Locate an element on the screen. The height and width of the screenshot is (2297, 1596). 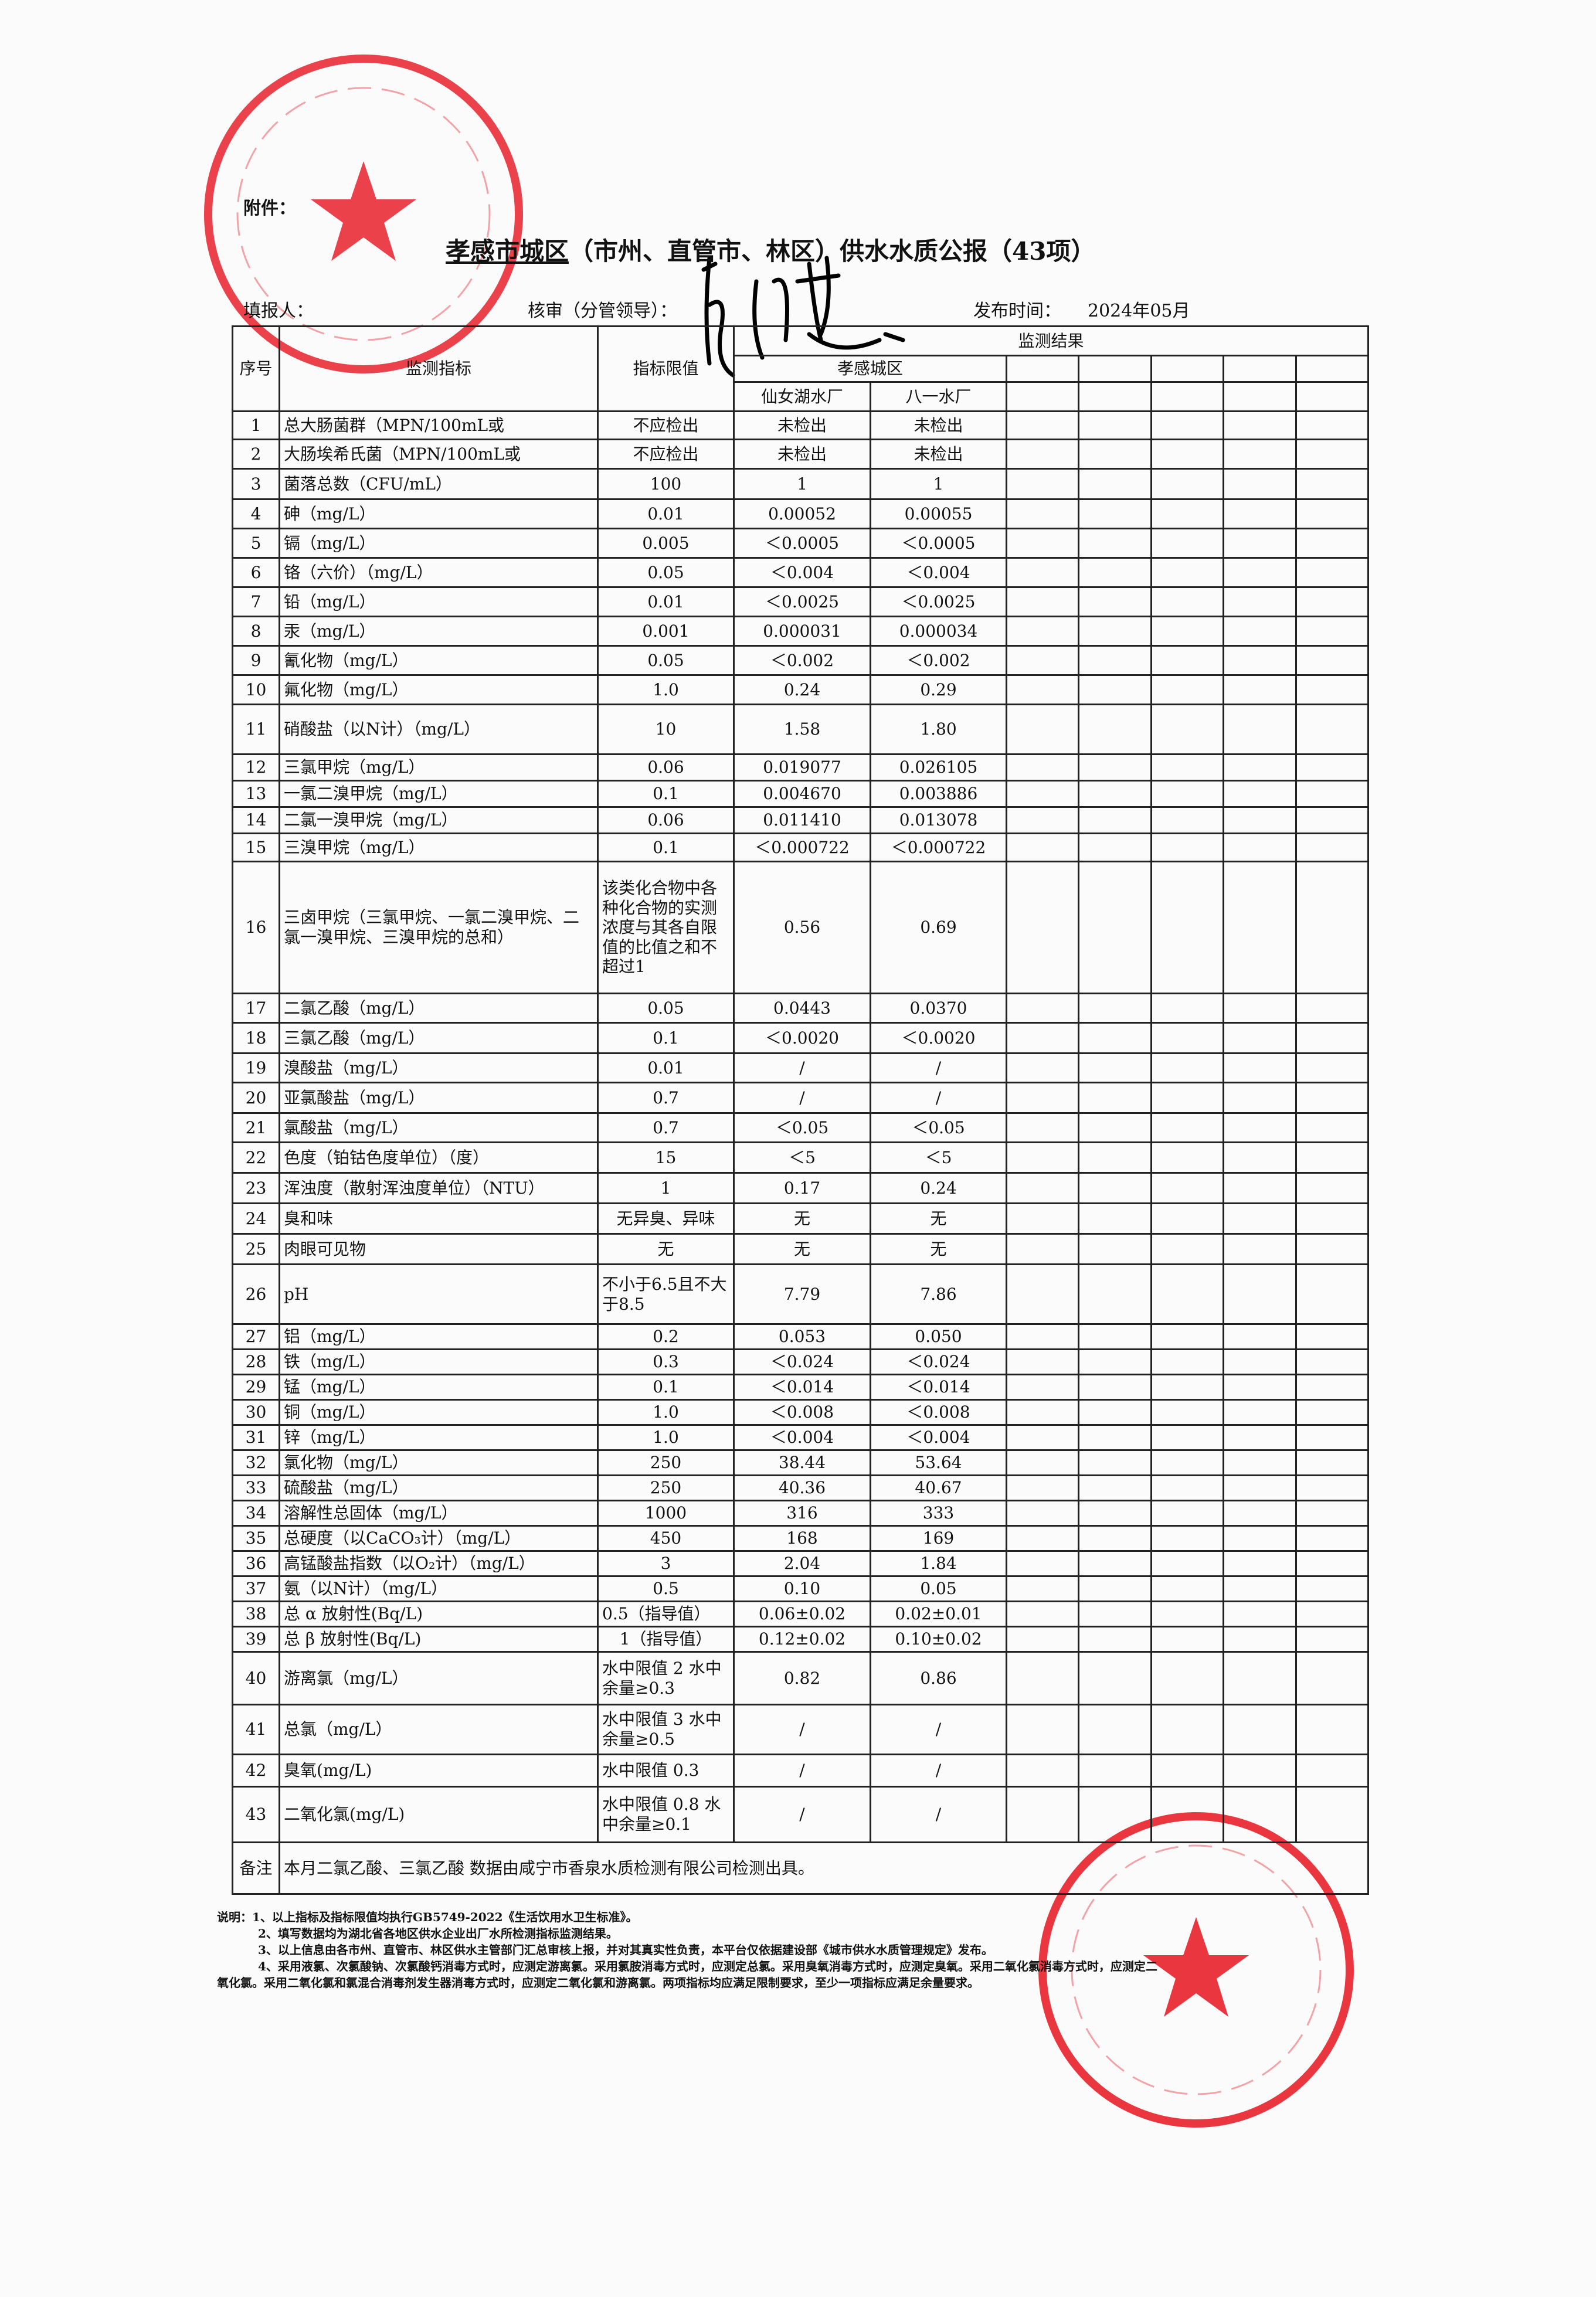
row-limit: 0.01 is located at coordinates (666, 601).